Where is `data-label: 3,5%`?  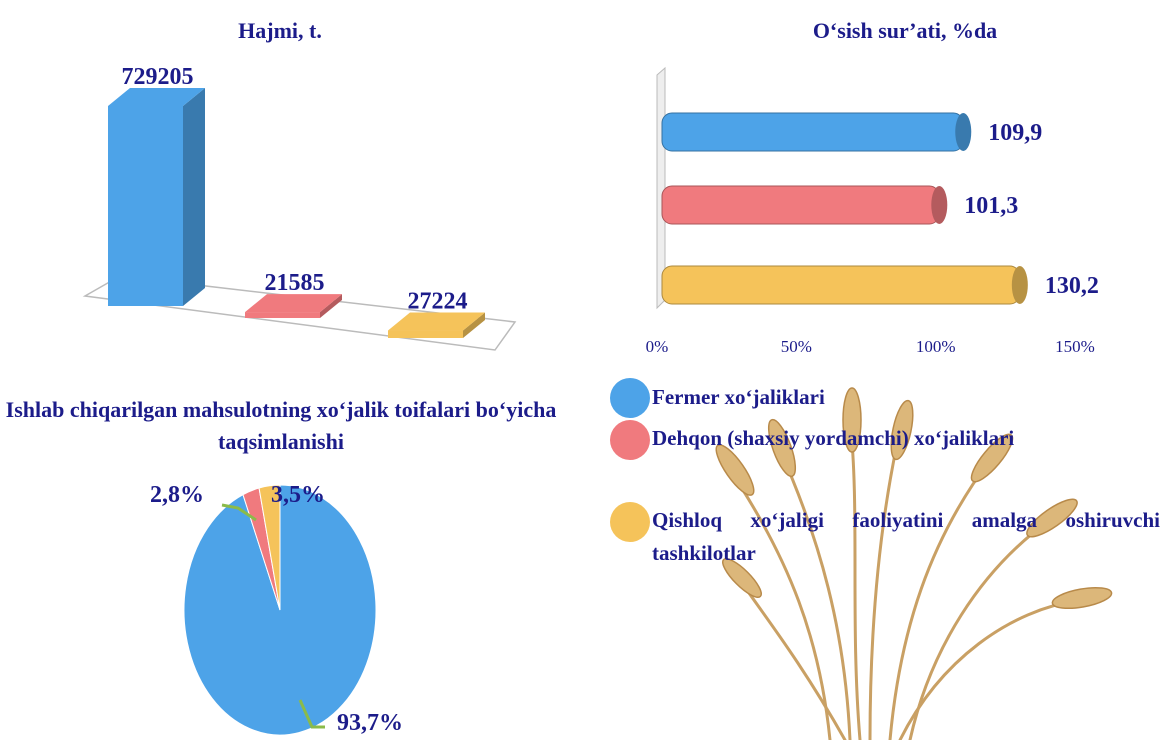 data-label: 3,5% is located at coordinates (298, 495).